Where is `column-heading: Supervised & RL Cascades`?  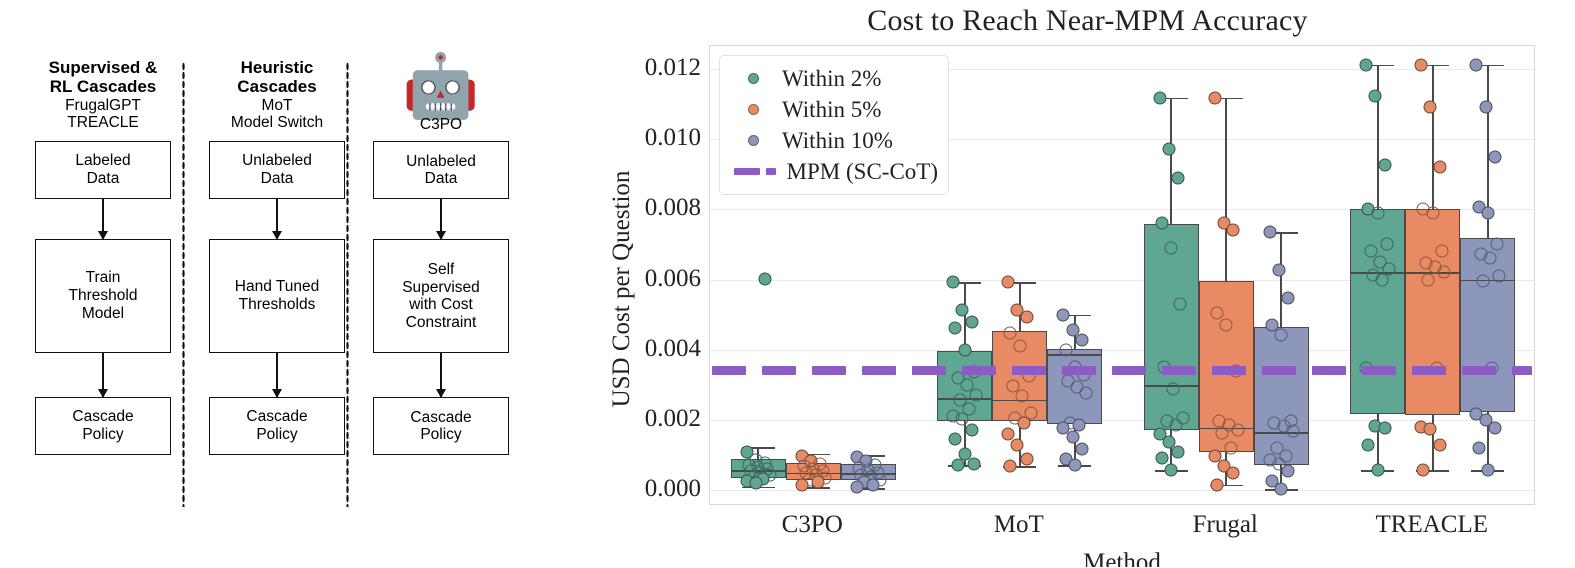 column-heading: Supervised & RL Cascades is located at coordinates (103, 77).